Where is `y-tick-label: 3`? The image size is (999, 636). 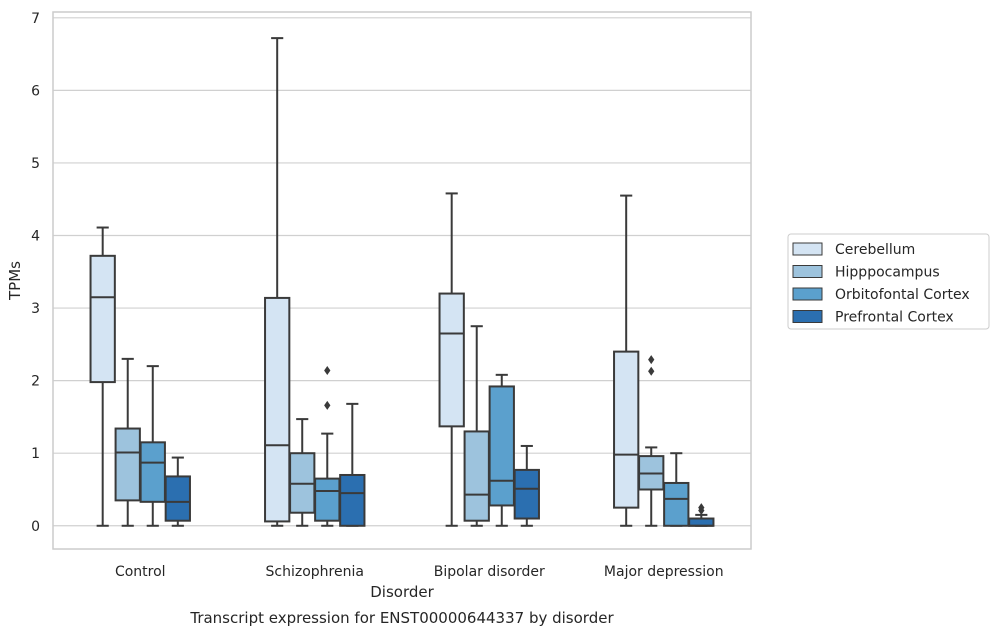 y-tick-label: 3 is located at coordinates (35, 309).